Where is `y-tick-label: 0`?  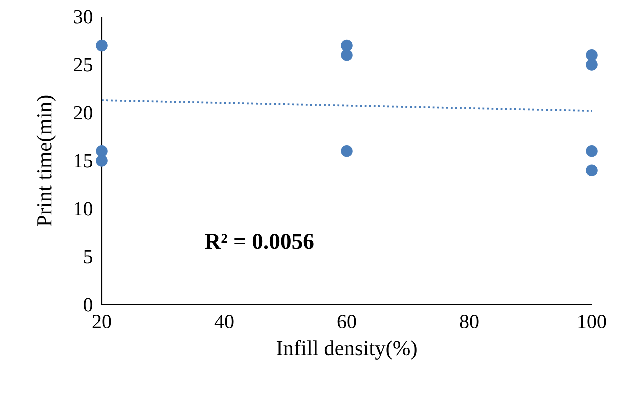 y-tick-label: 0 is located at coordinates (88, 305).